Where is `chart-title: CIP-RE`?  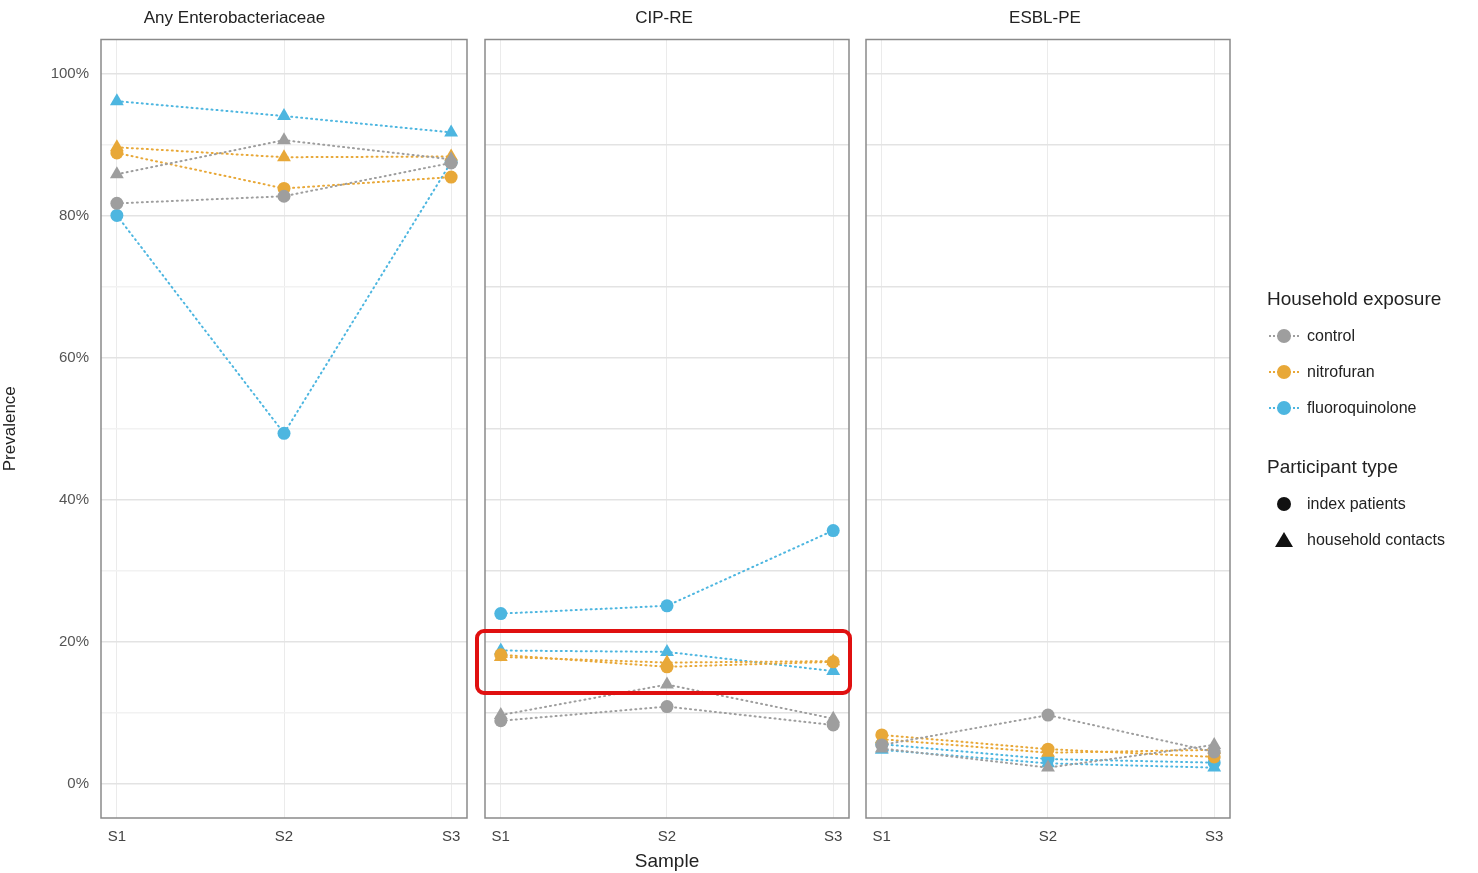
chart-title: CIP-RE is located at coordinates (664, 17).